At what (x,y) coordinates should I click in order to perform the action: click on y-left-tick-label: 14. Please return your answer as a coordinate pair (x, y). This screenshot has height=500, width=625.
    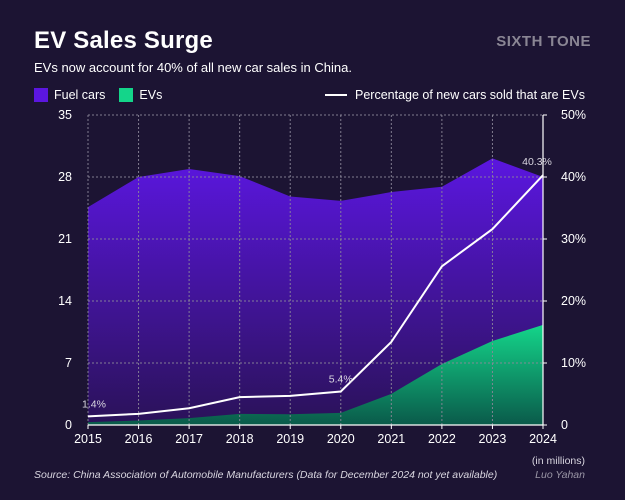
    Looking at the image, I should click on (65, 301).